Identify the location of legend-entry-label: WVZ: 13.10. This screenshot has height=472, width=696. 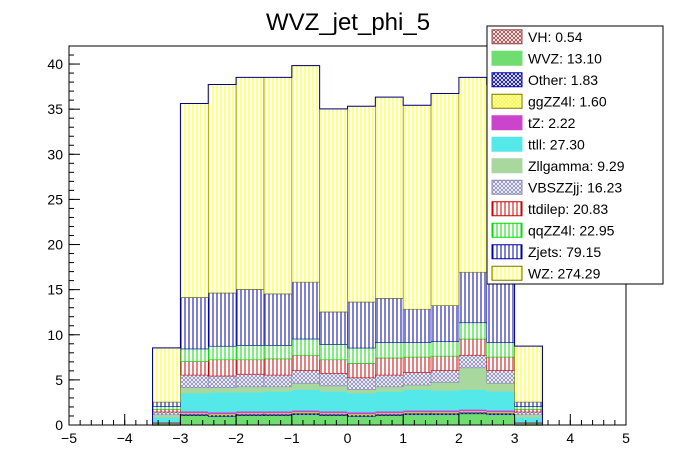
(565, 58).